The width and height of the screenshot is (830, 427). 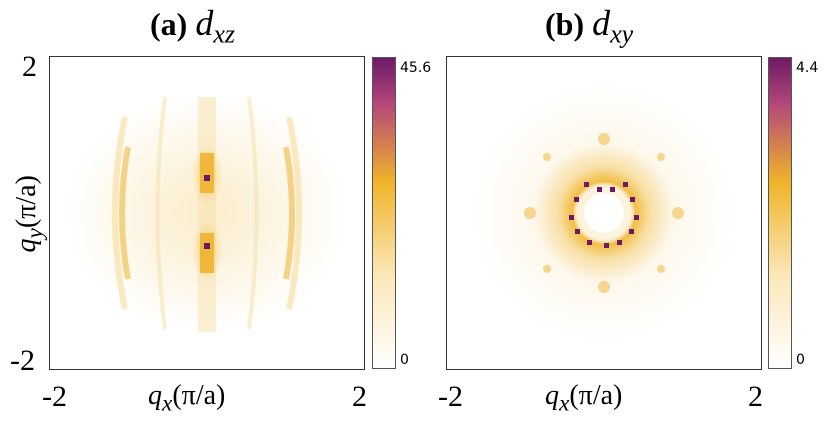 What do you see at coordinates (54, 396) in the screenshot?
I see `x-tick-min-a: -2` at bounding box center [54, 396].